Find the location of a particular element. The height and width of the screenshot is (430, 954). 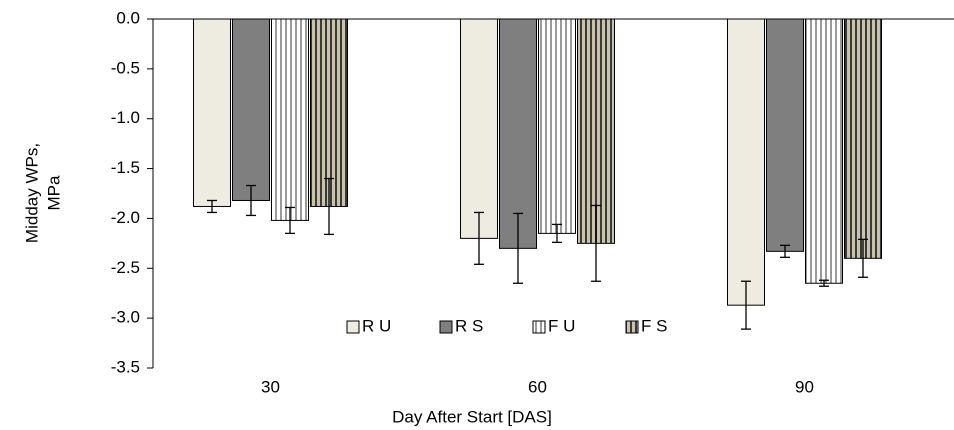

x-axis-title: Day After Start [DAS] is located at coordinates (472, 416).